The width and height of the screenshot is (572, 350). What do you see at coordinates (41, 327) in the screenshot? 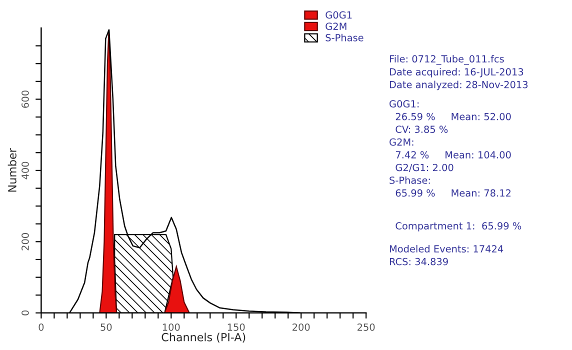
I see `x-tick-label: 0` at bounding box center [41, 327].